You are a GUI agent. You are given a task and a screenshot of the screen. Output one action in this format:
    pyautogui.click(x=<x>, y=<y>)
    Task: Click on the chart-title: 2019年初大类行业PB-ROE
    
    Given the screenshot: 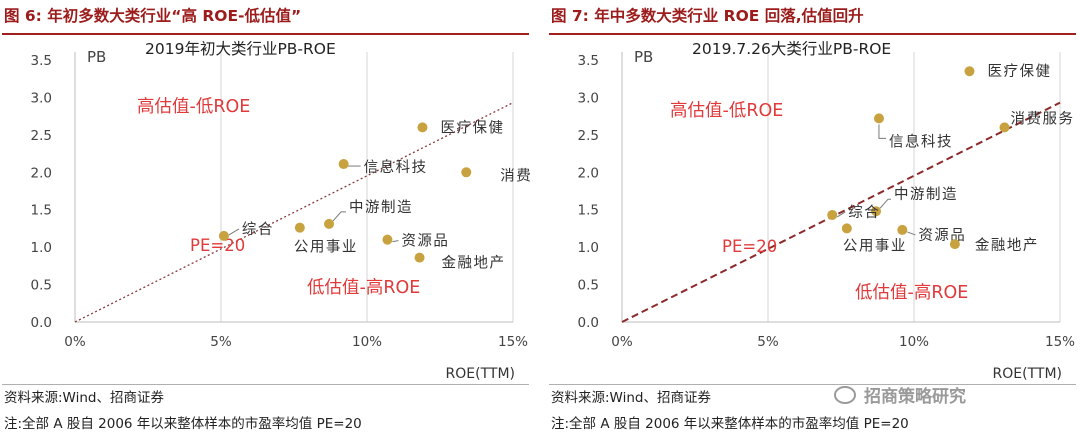 What is the action you would take?
    pyautogui.click(x=240, y=49)
    